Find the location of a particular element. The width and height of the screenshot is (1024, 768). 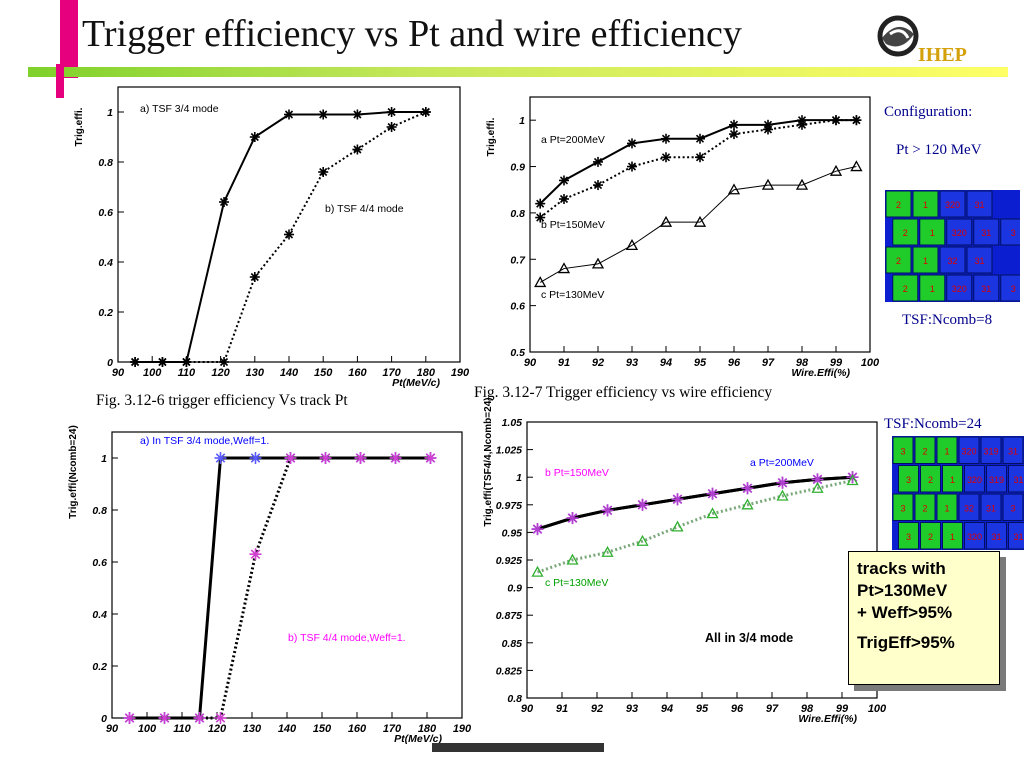

x-tick-label: 180 is located at coordinates (426, 373).